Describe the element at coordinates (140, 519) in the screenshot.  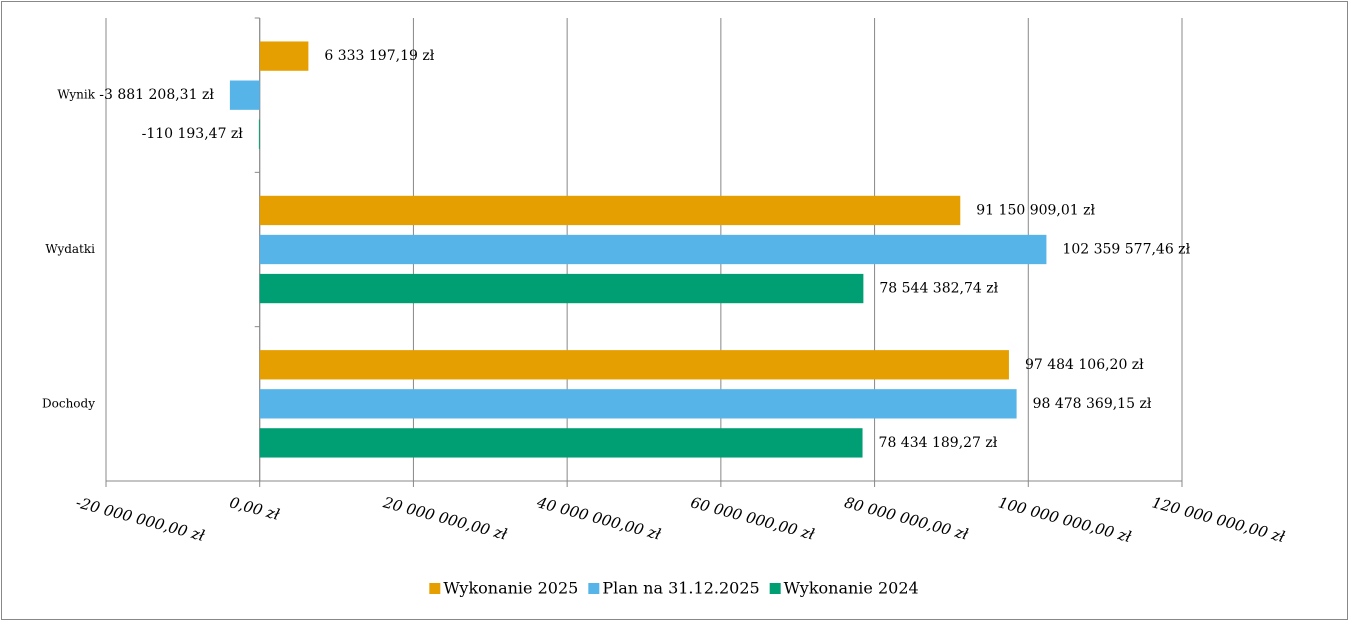
I see `x-tick-label: -20 000 000,00 zł` at that location.